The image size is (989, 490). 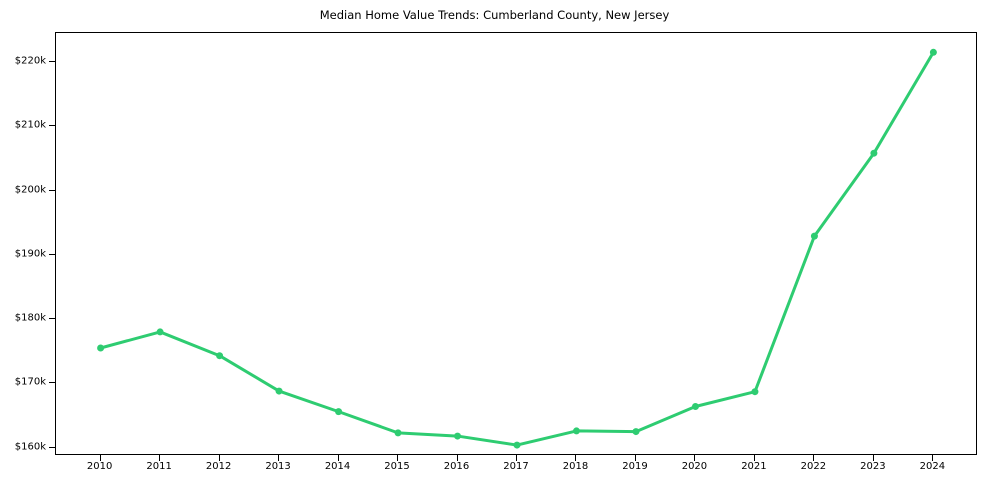 What do you see at coordinates (278, 466) in the screenshot?
I see `x-axis-tick-label: 2013` at bounding box center [278, 466].